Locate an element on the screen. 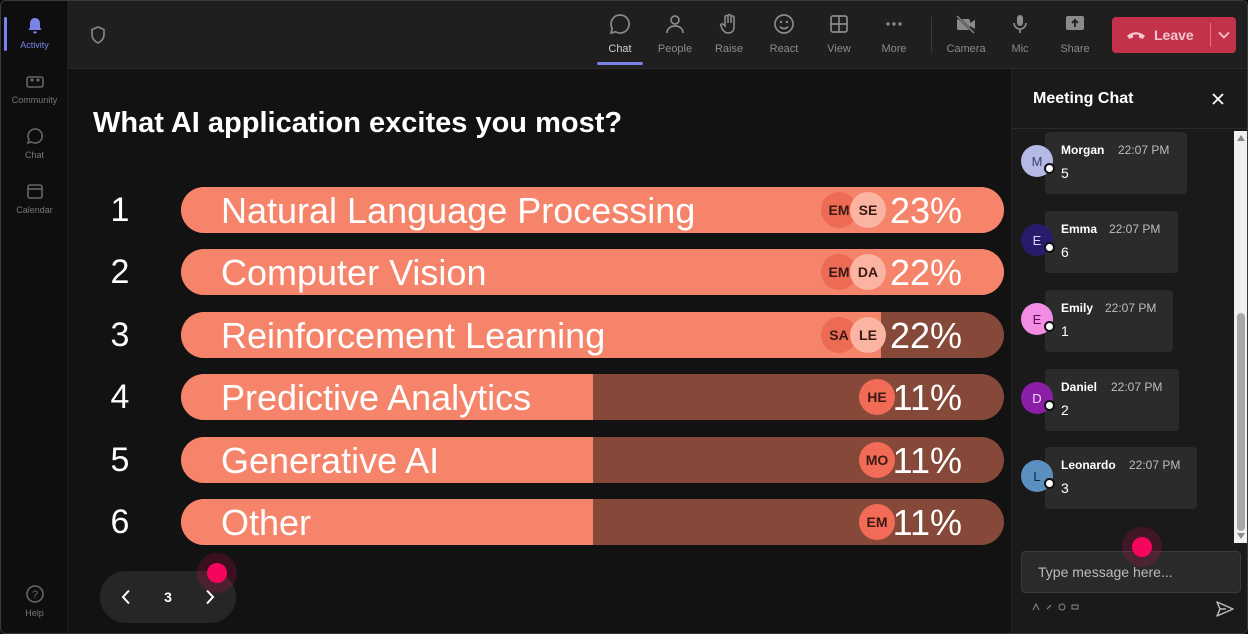 This screenshot has width=1248, height=634. prev-page-button is located at coordinates (126, 597).